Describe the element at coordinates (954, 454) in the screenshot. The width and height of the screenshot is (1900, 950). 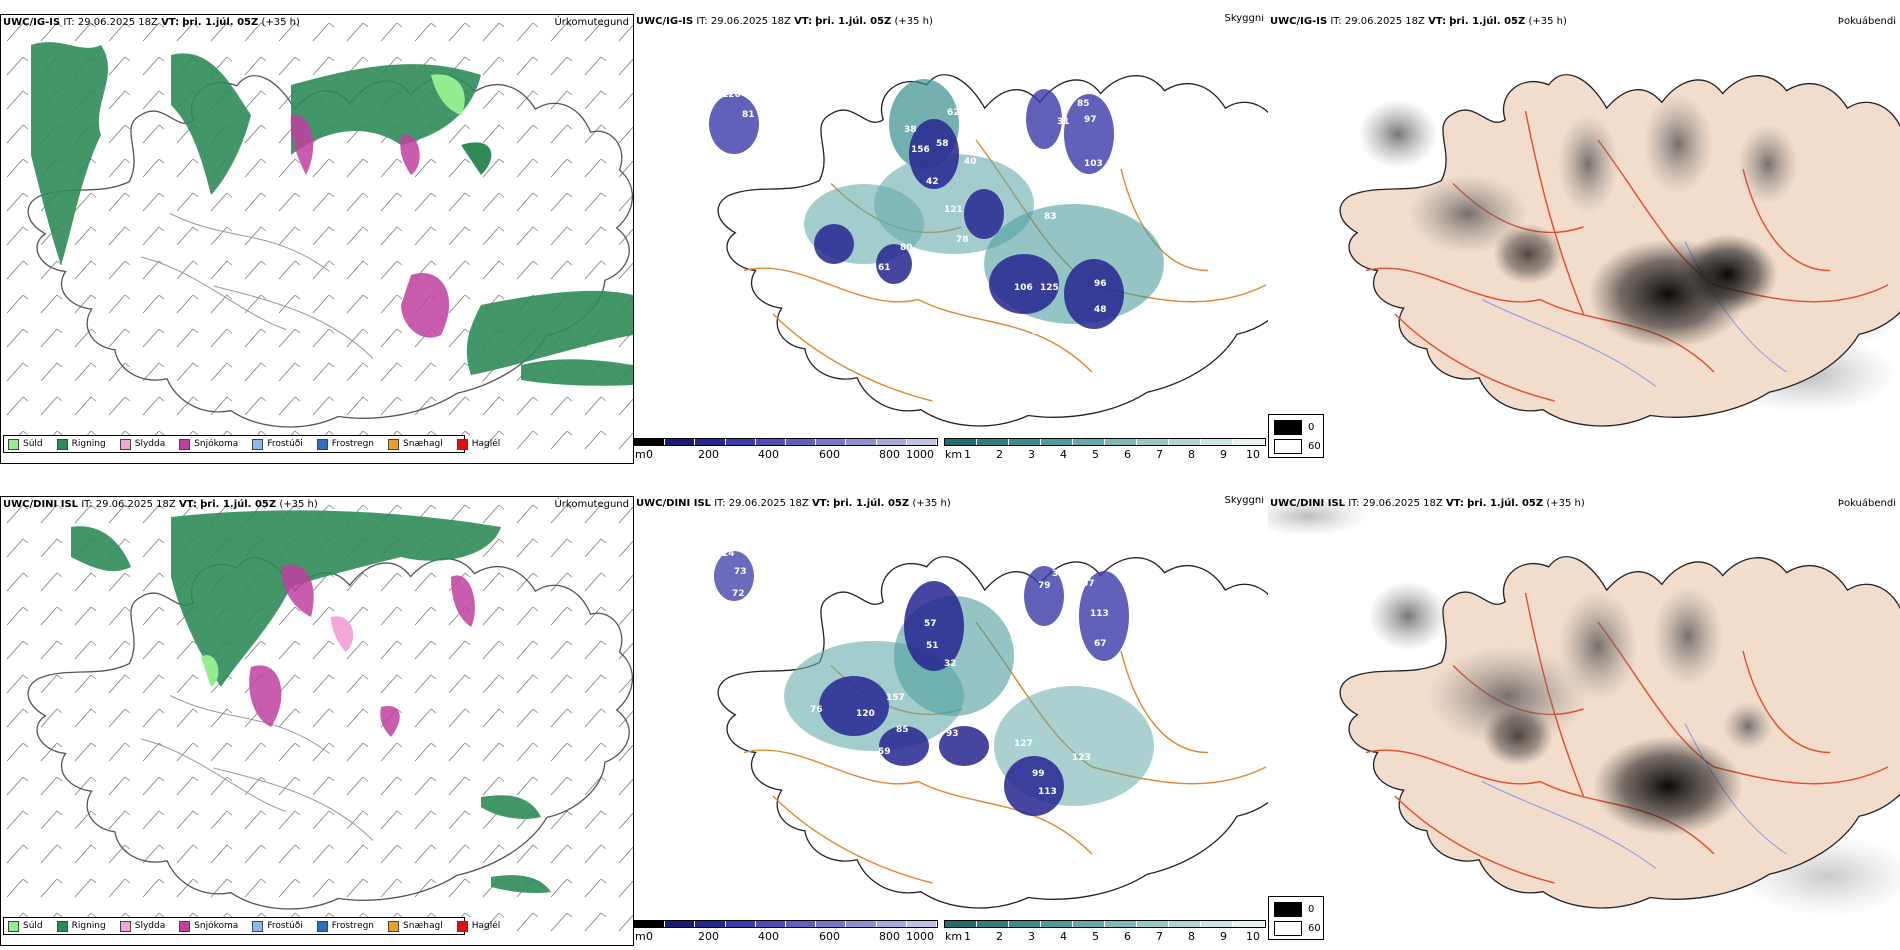
I see `colorbar-unit: km` at that location.